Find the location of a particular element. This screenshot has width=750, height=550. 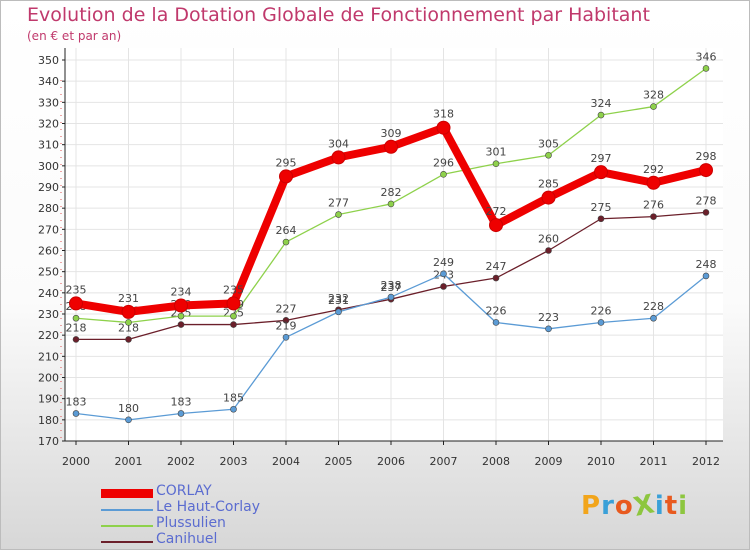

legend-label: Plussulien is located at coordinates (191, 523).